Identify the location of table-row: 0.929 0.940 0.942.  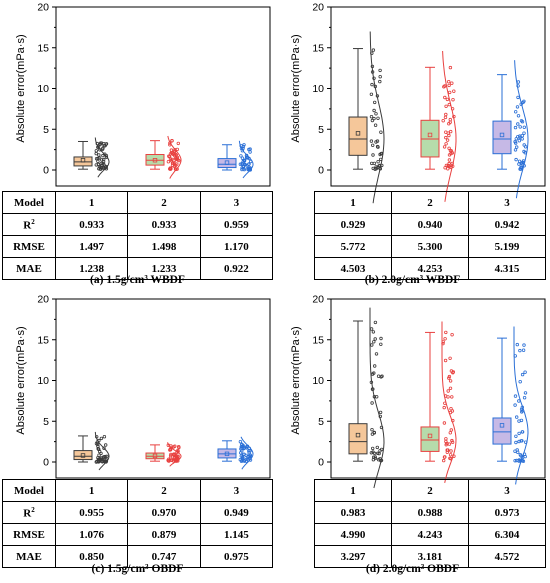
(430, 224).